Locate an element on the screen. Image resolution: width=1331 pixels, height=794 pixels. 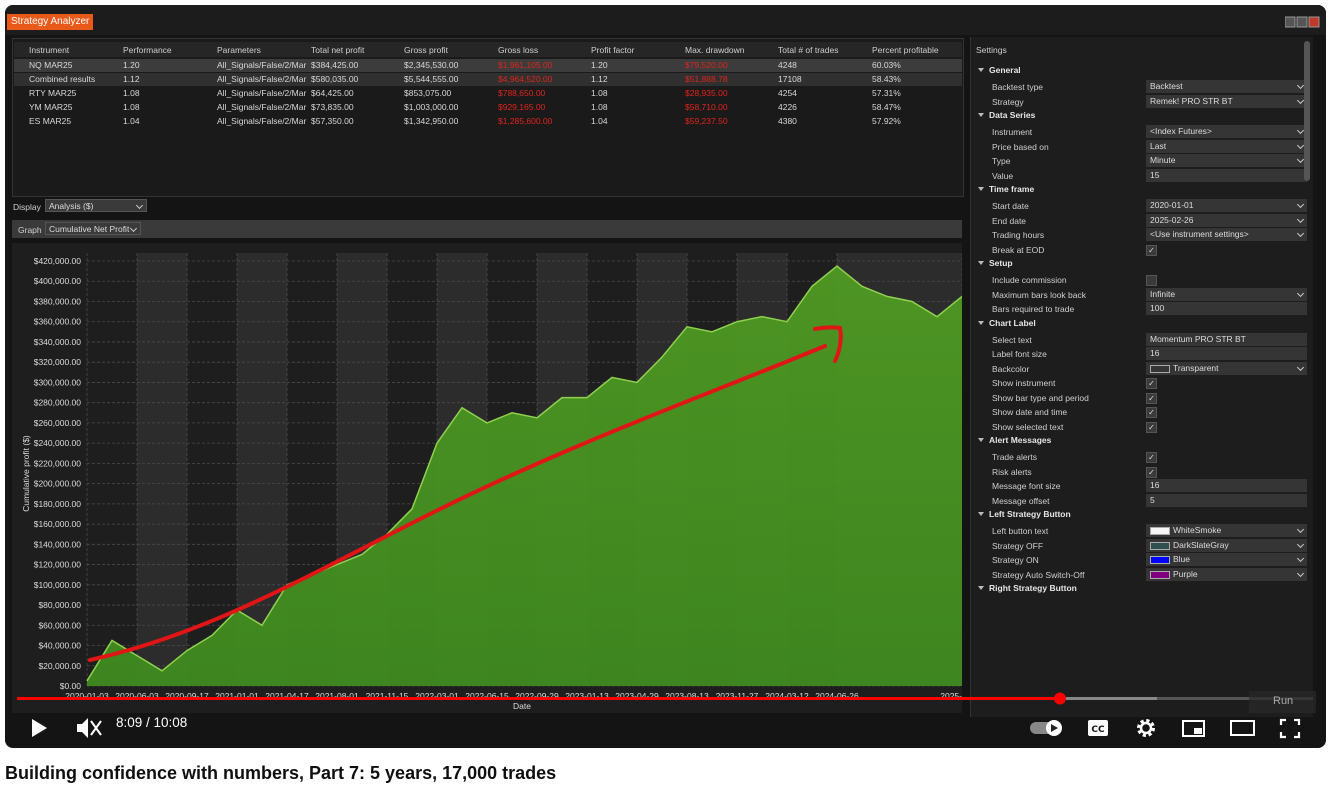
player-time: 8:09 / 10:08 is located at coordinates (152, 722).